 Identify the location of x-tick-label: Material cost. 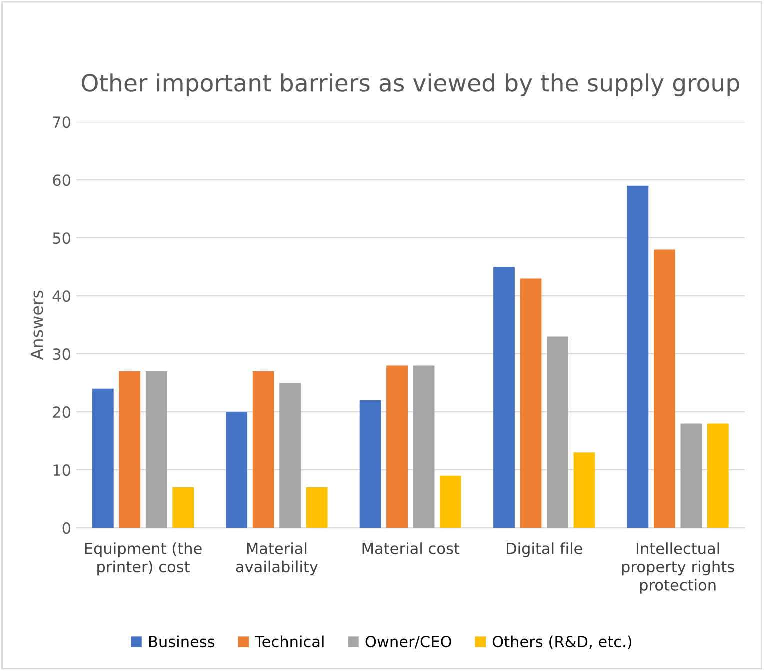
(411, 548).